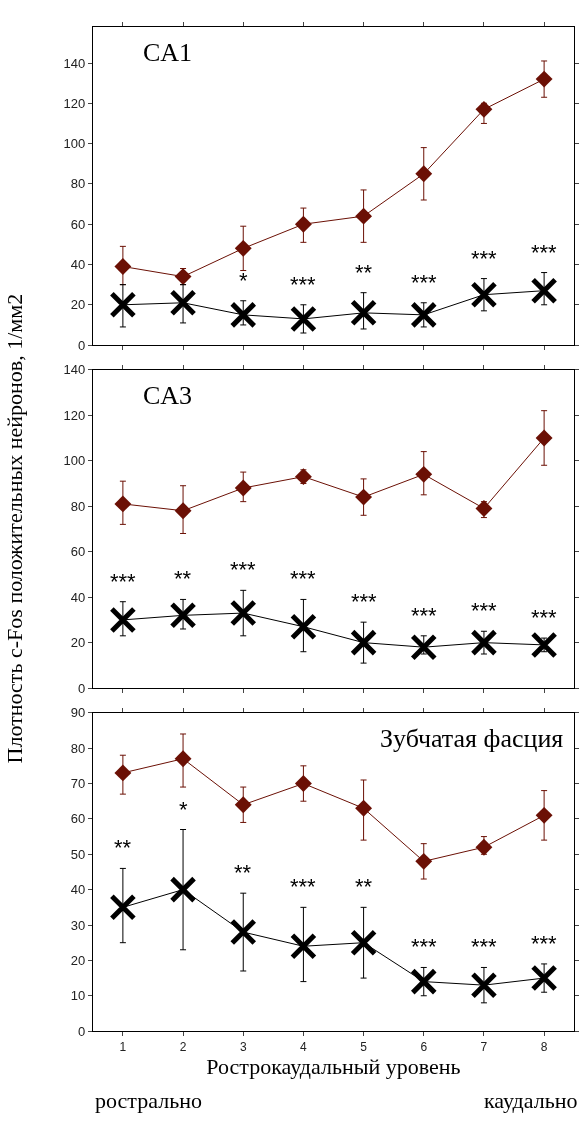 This screenshot has width=580, height=1123. I want to click on y-tick-label: 120, so click(74, 103).